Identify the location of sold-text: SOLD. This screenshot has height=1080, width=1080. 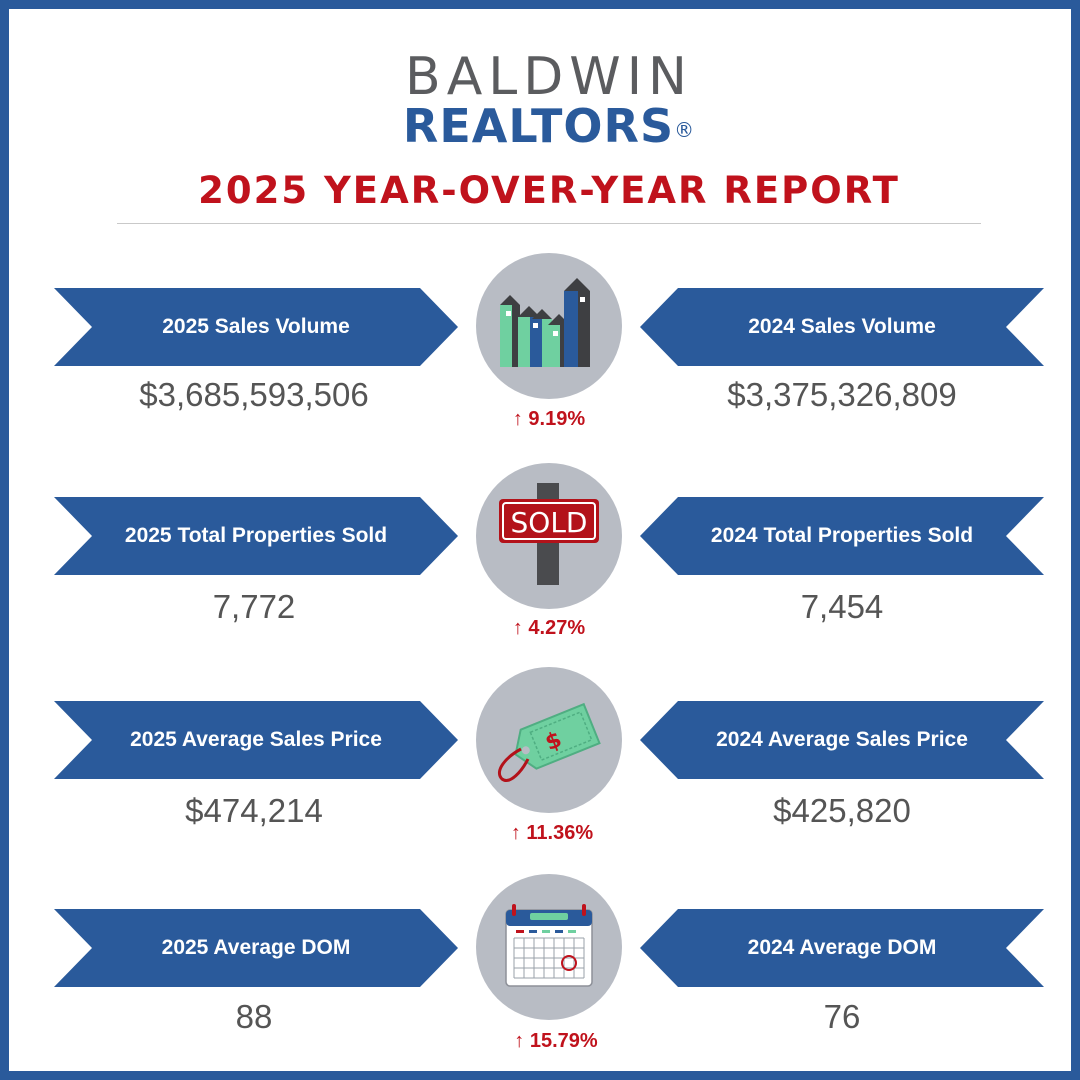
(549, 522).